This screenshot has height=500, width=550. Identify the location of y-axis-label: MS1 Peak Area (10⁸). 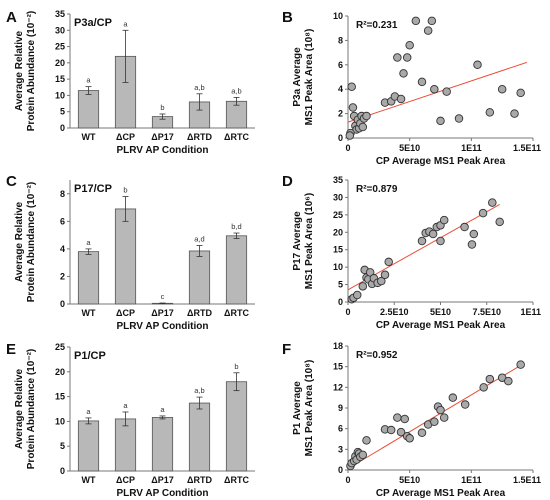
(309, 408).